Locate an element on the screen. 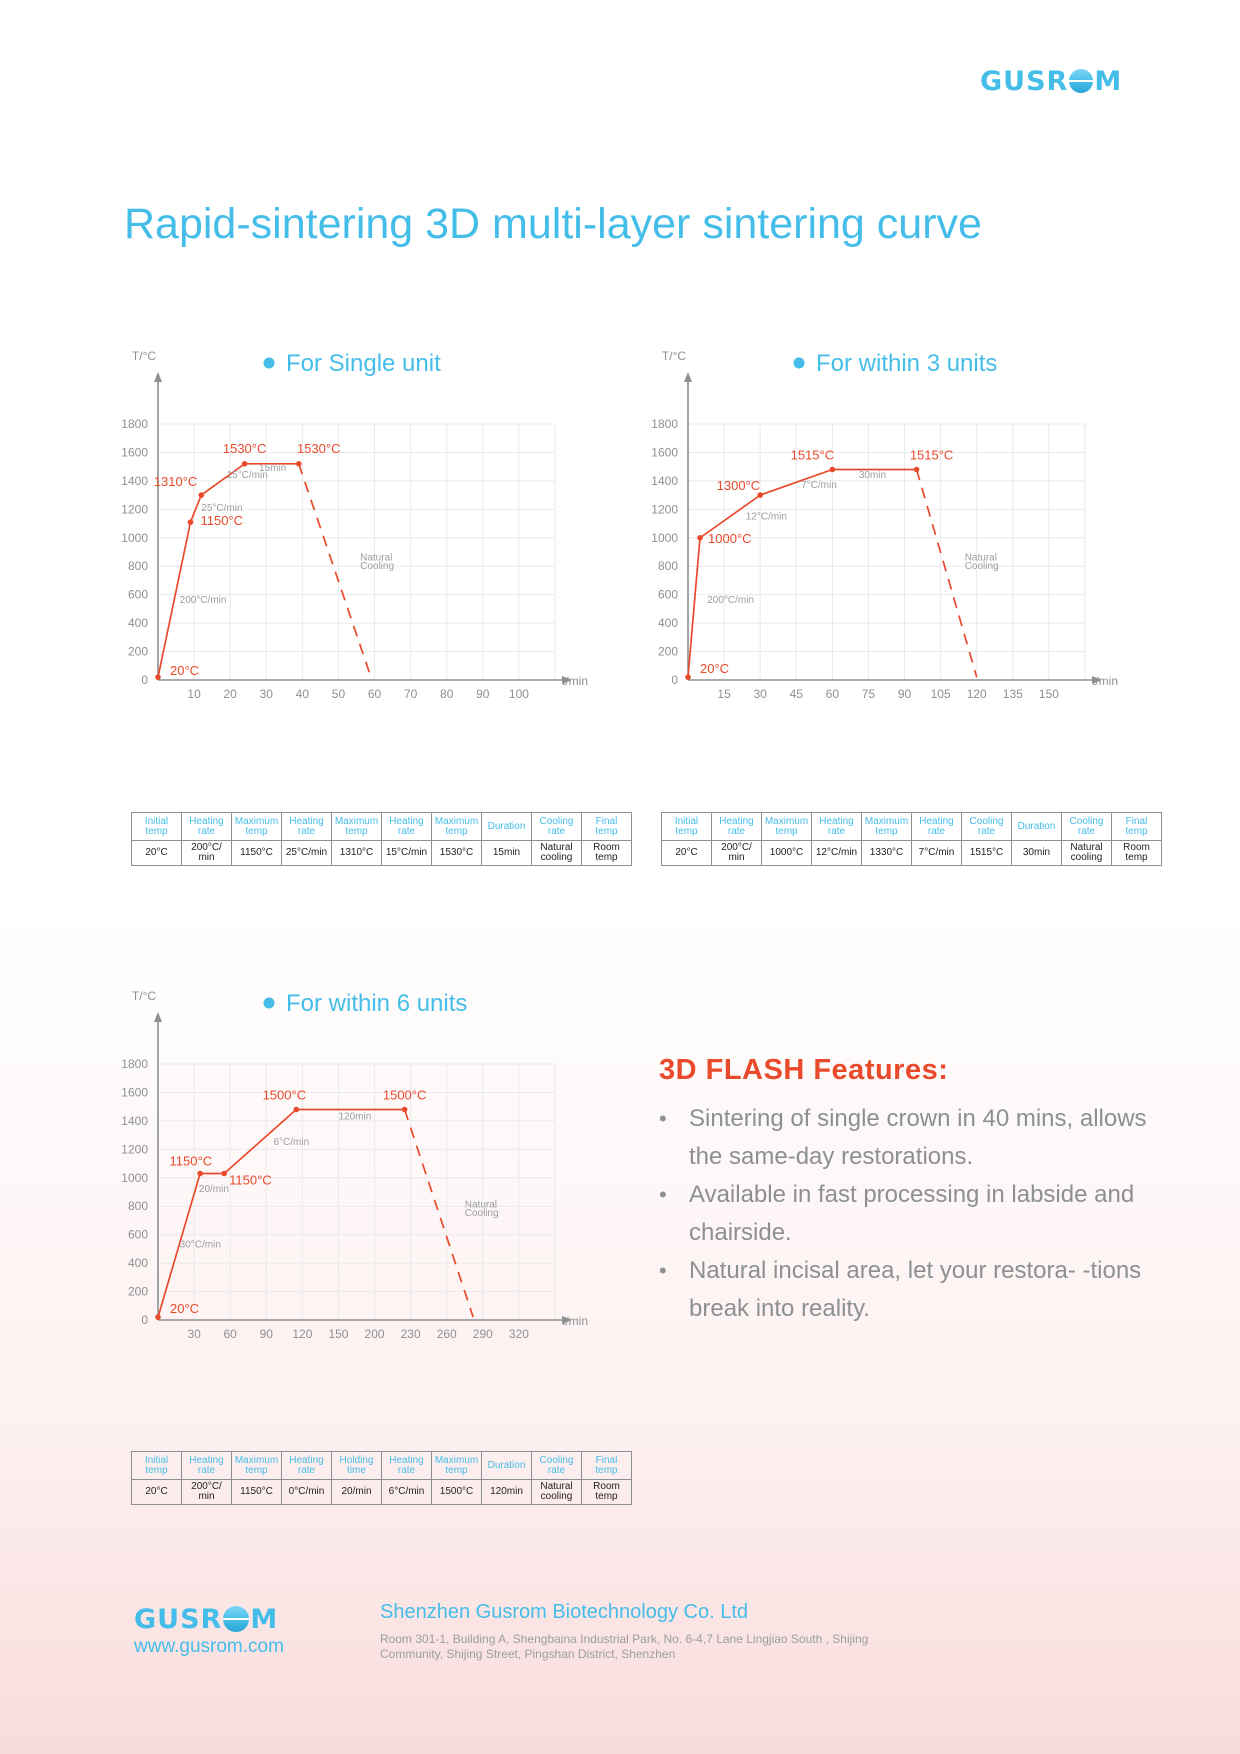 This screenshot has width=1240, height=1754. table-header-cell: Cooling rate is located at coordinates (556, 1465).